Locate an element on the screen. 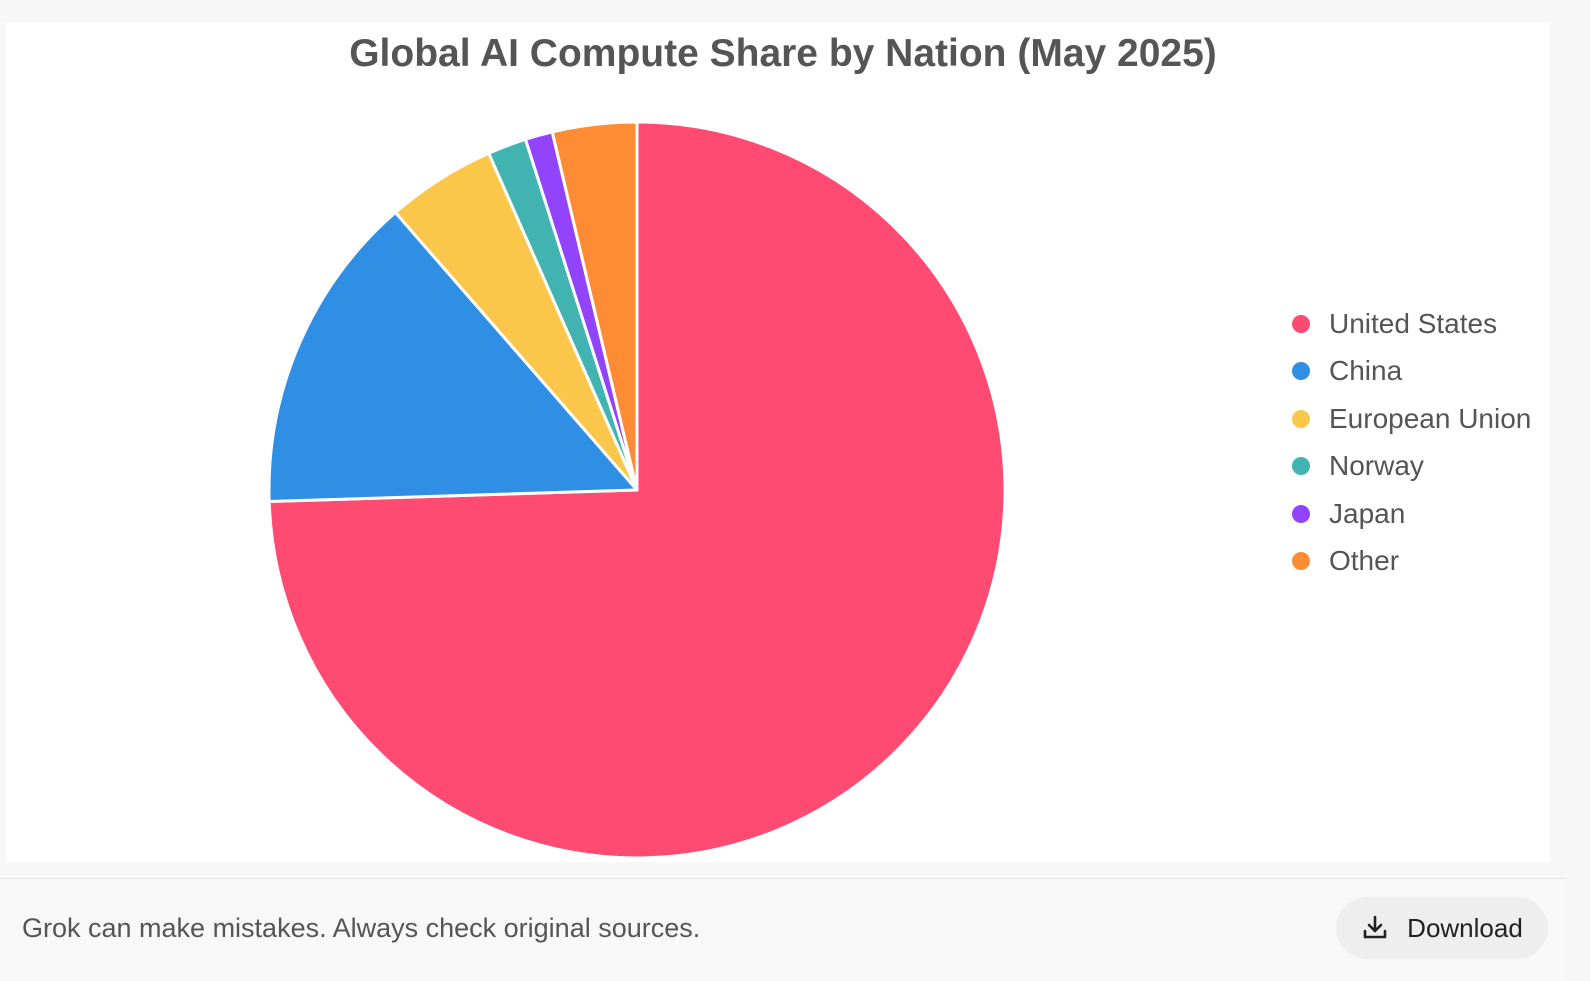  legend-item-norway: Norway is located at coordinates (1411, 467).